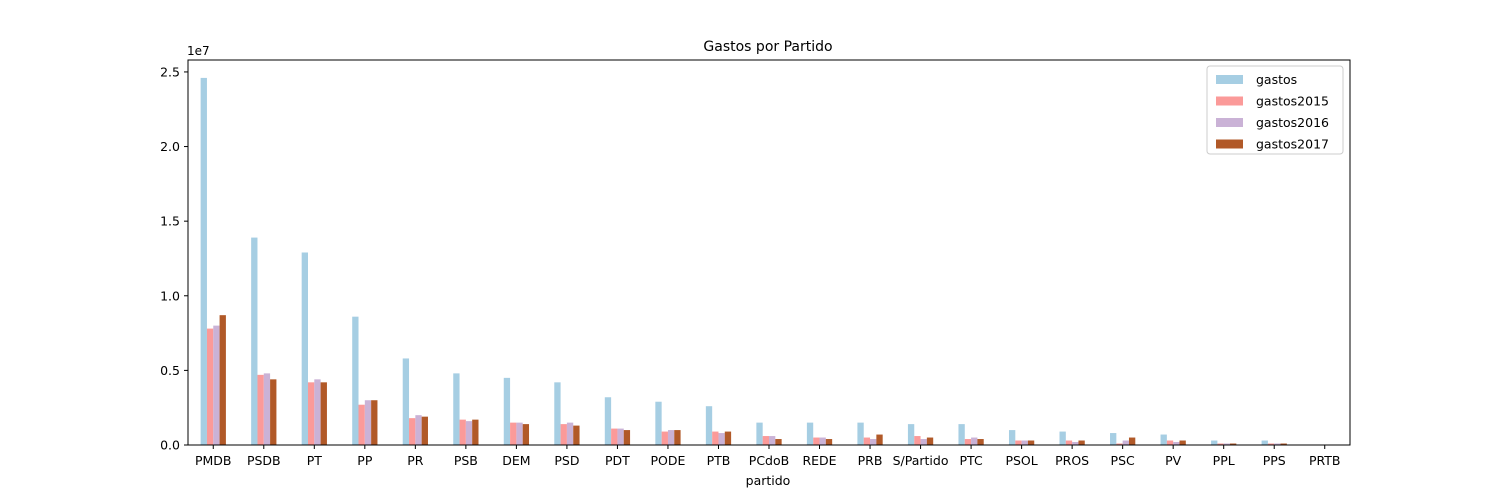  I want to click on x-tick-label: PV, so click(1173, 460).